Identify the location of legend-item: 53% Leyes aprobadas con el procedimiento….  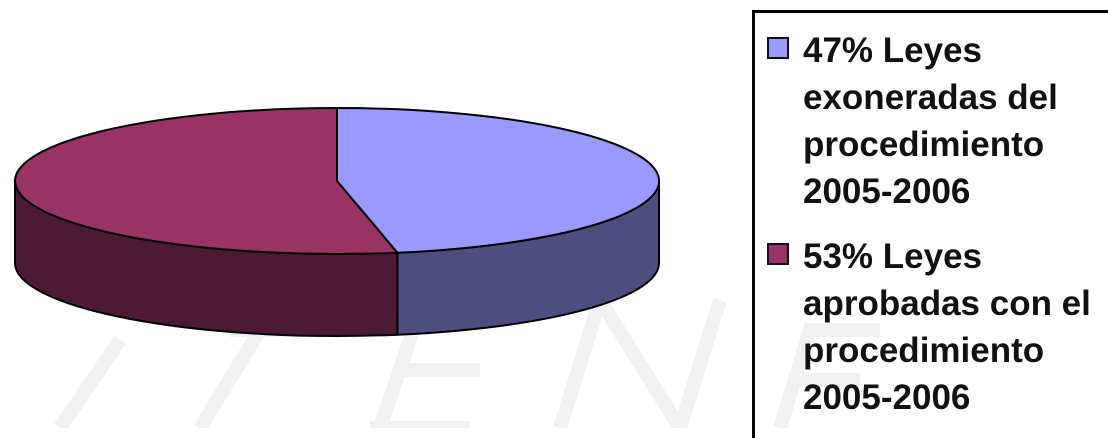
(937, 327).